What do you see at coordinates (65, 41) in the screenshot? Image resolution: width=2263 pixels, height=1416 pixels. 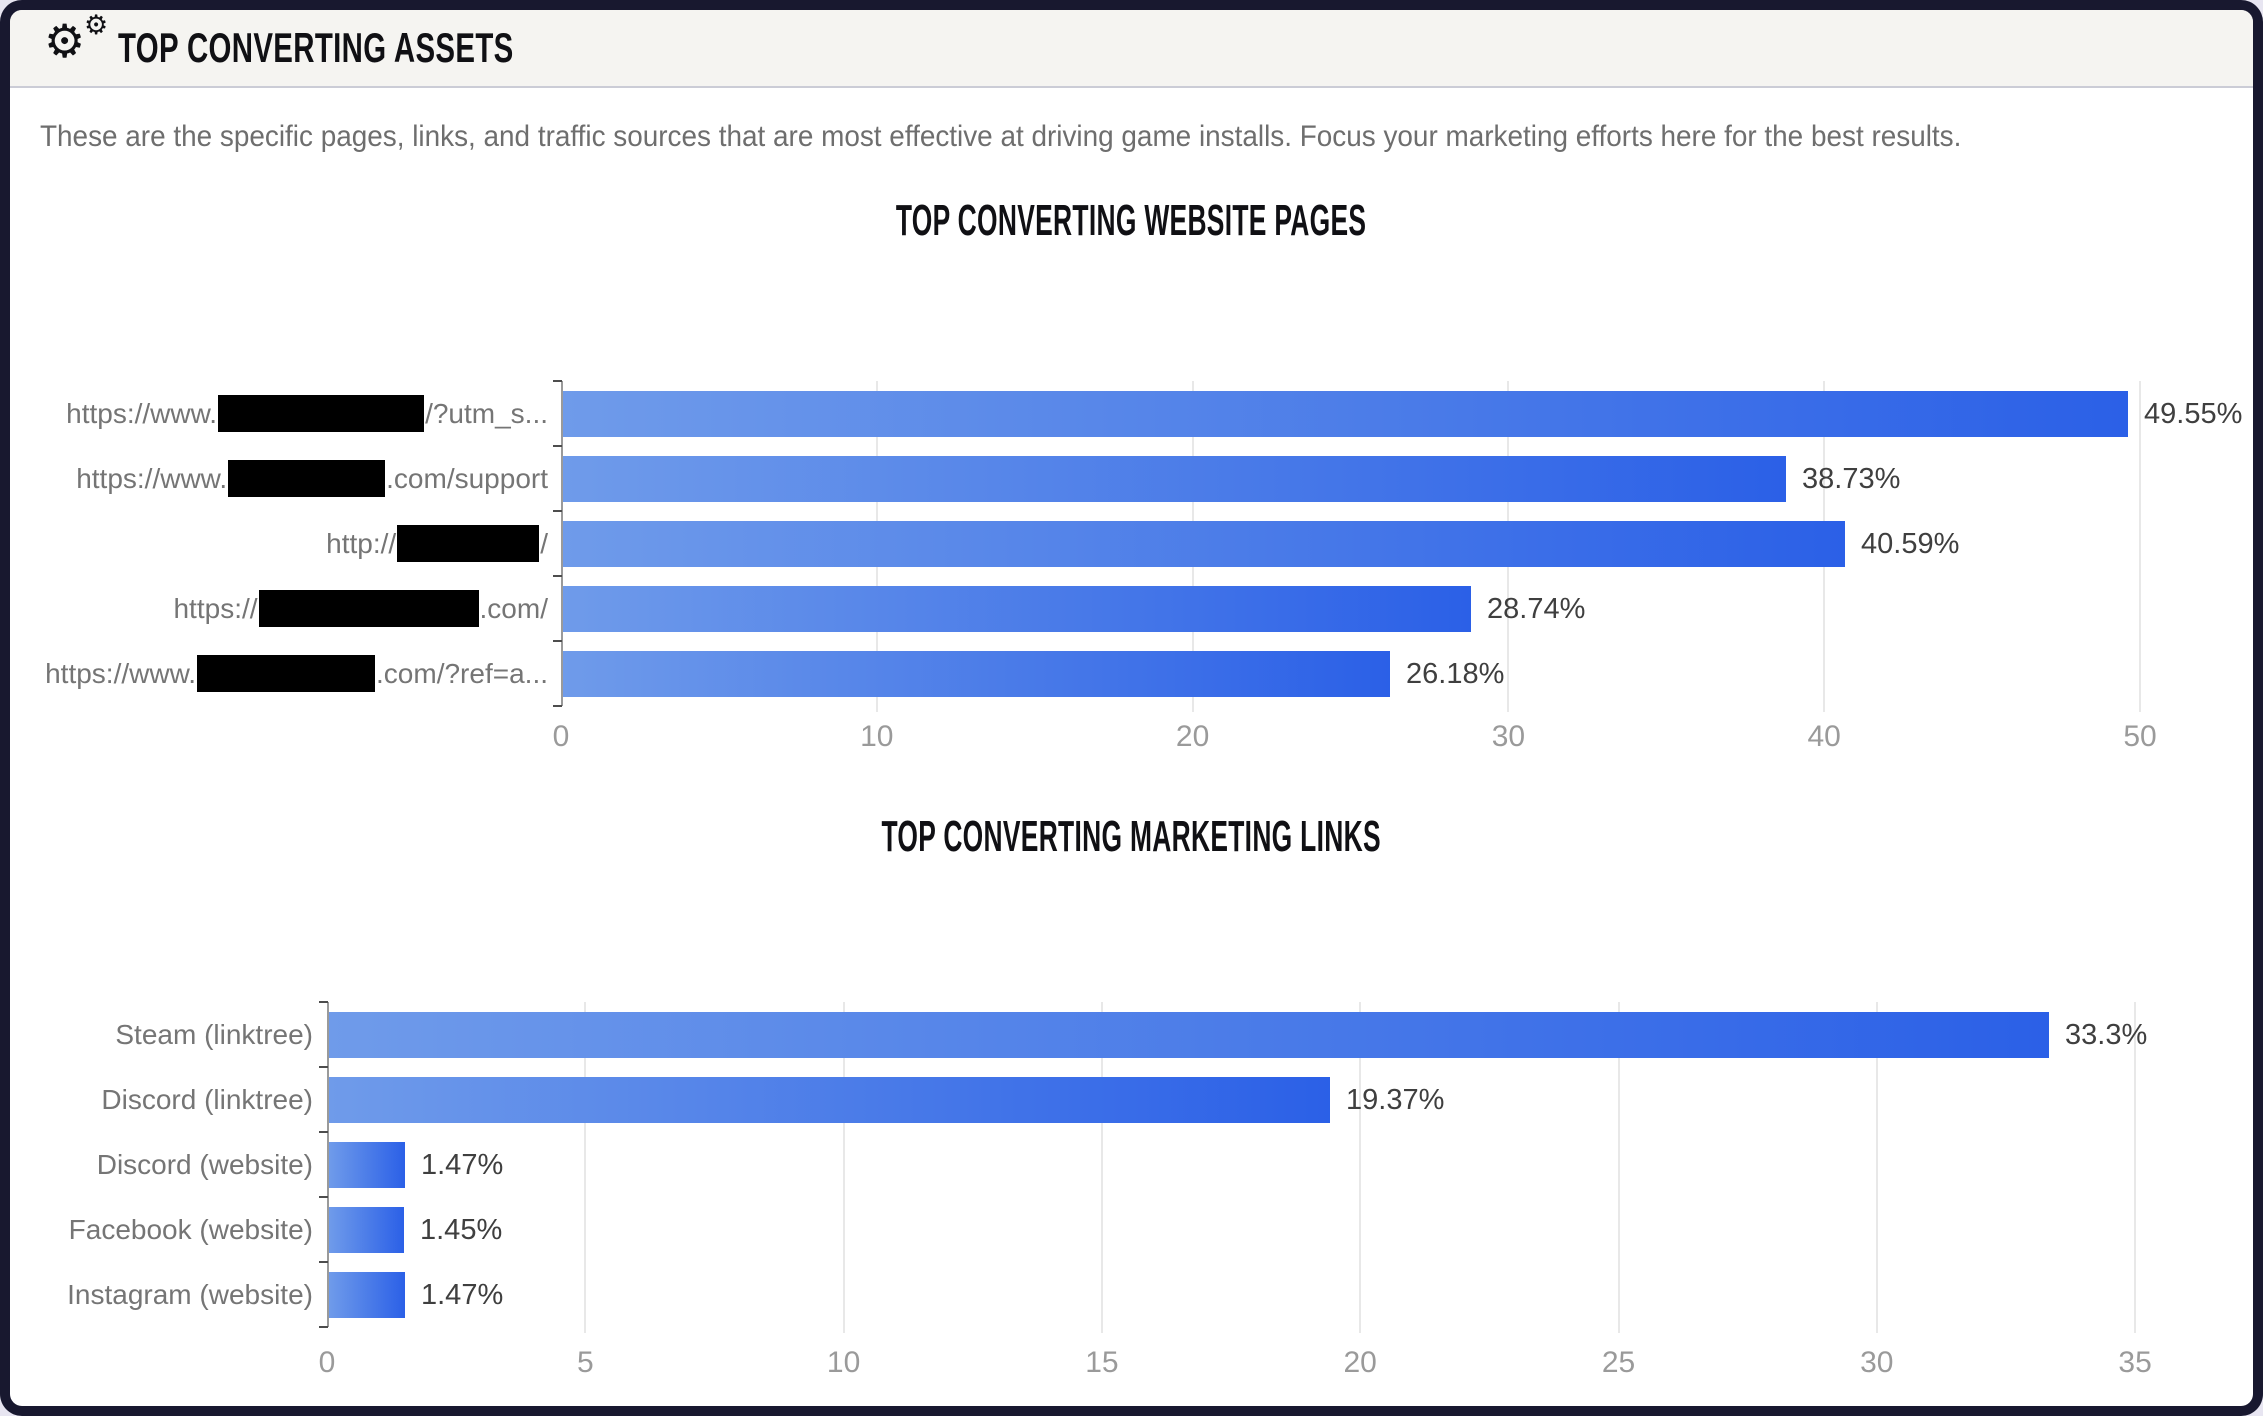 I see `gear-large-icon: ⚙` at bounding box center [65, 41].